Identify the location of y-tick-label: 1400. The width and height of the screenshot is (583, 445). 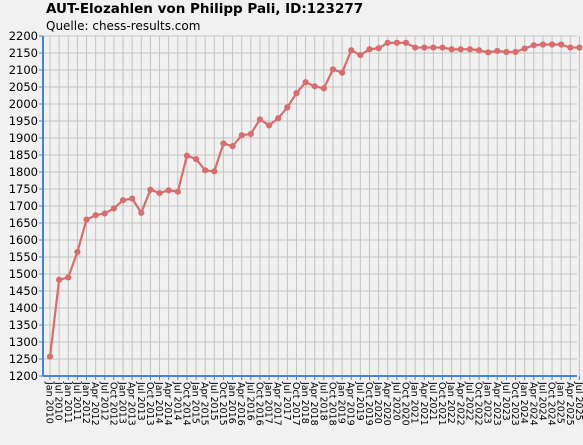
(23, 308).